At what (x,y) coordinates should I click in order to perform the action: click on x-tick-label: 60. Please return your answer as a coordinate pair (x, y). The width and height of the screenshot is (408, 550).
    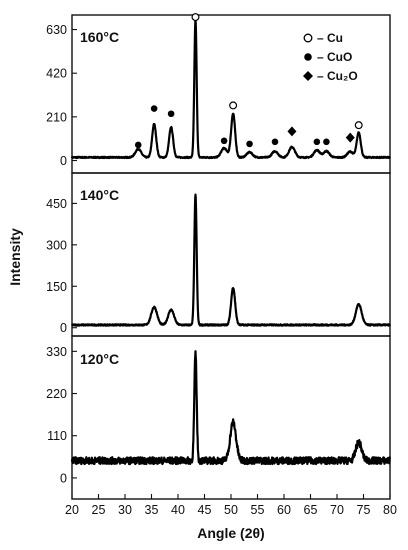
    Looking at the image, I should click on (284, 510).